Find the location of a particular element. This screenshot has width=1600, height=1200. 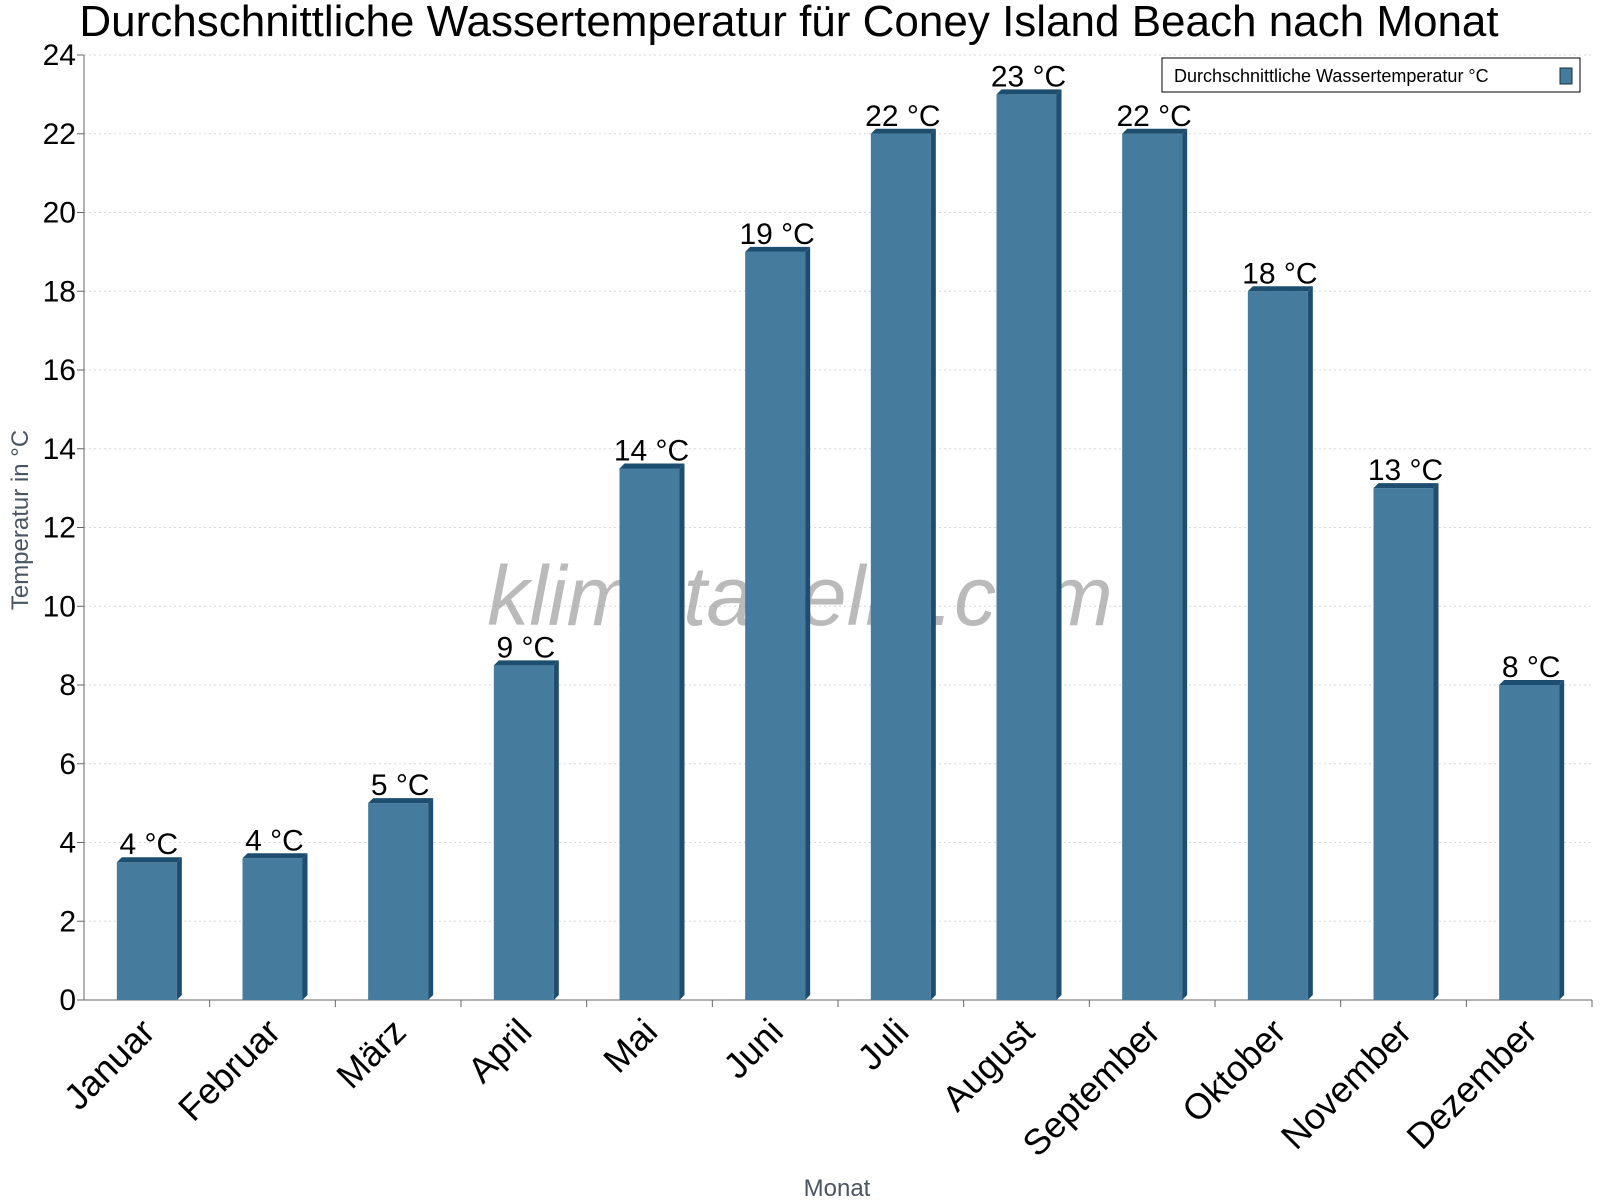

x-tick-label: September is located at coordinates (1091, 1088).